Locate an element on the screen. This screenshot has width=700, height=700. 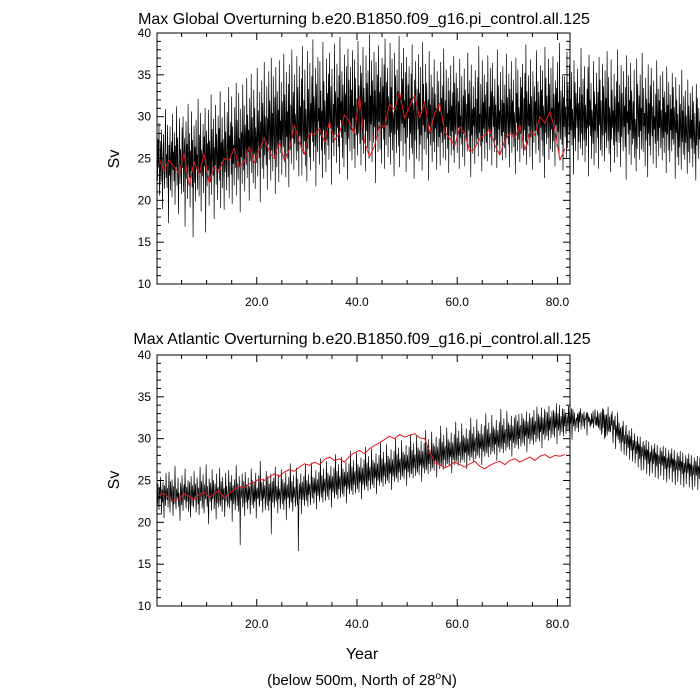
atlantic-y-axis-label: Sv is located at coordinates (114, 480).